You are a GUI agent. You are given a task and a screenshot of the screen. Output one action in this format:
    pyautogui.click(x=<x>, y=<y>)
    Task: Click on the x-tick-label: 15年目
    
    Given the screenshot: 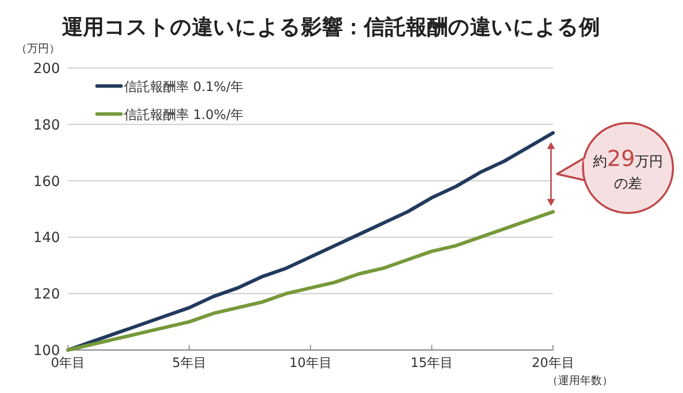 What is the action you would take?
    pyautogui.click(x=432, y=363)
    